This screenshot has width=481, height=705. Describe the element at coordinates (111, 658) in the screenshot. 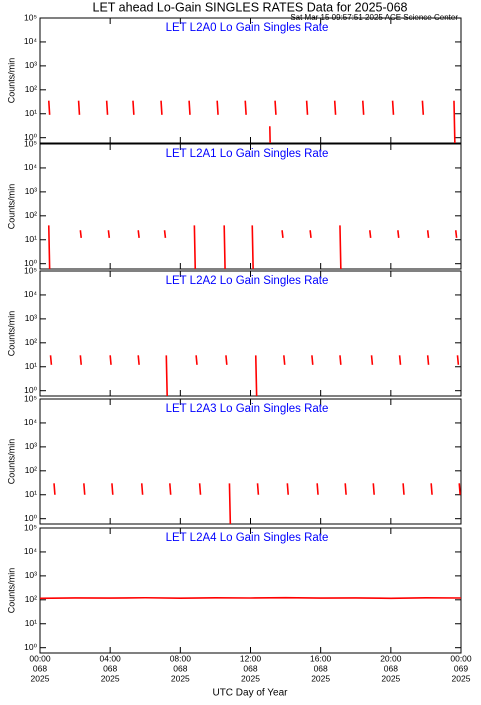

I see `x-tick-label: 04:00` at that location.